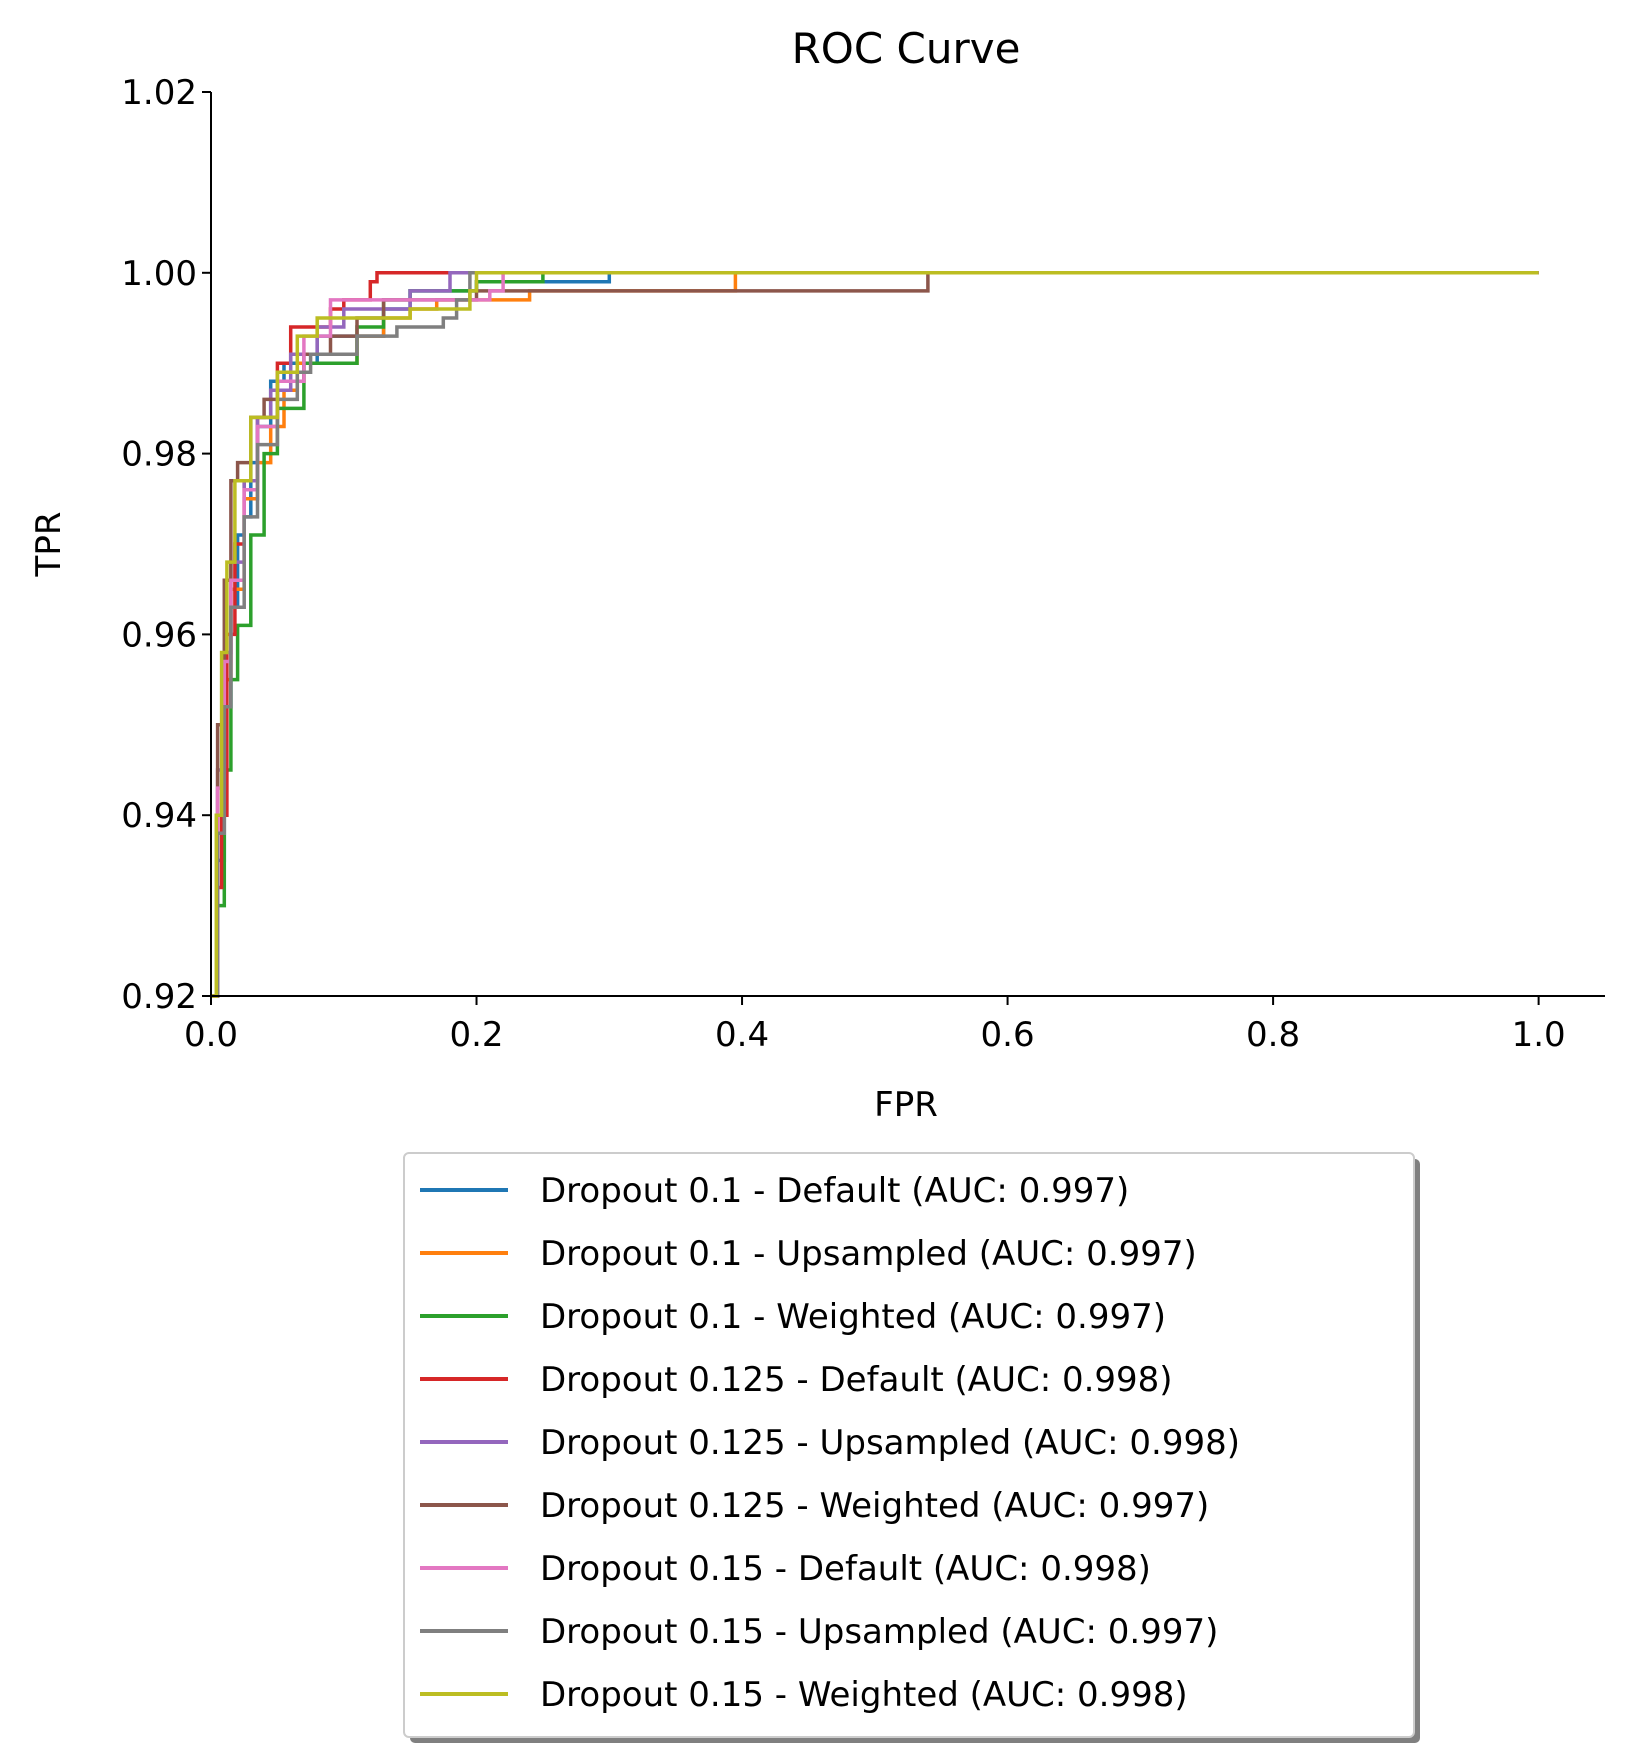 This screenshot has width=1635, height=1763. Describe the element at coordinates (159, 635) in the screenshot. I see `y-tick-label: 0.96` at that location.